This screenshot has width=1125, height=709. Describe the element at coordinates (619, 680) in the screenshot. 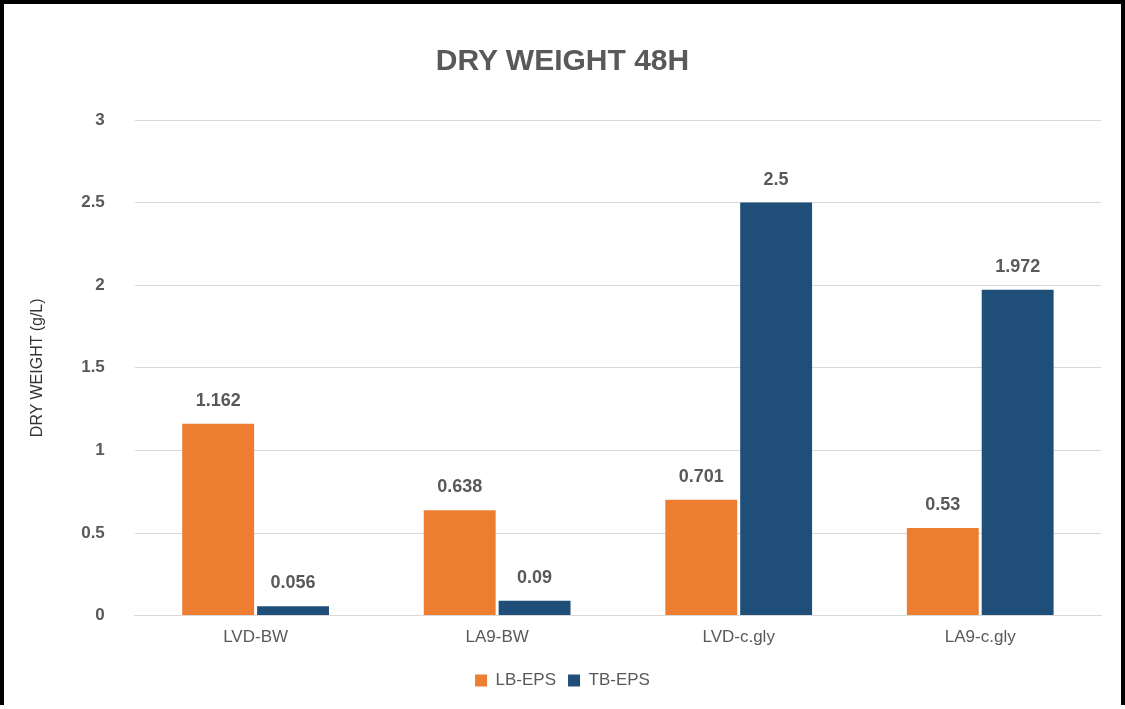

I see `legend-label: TB-EPS` at that location.